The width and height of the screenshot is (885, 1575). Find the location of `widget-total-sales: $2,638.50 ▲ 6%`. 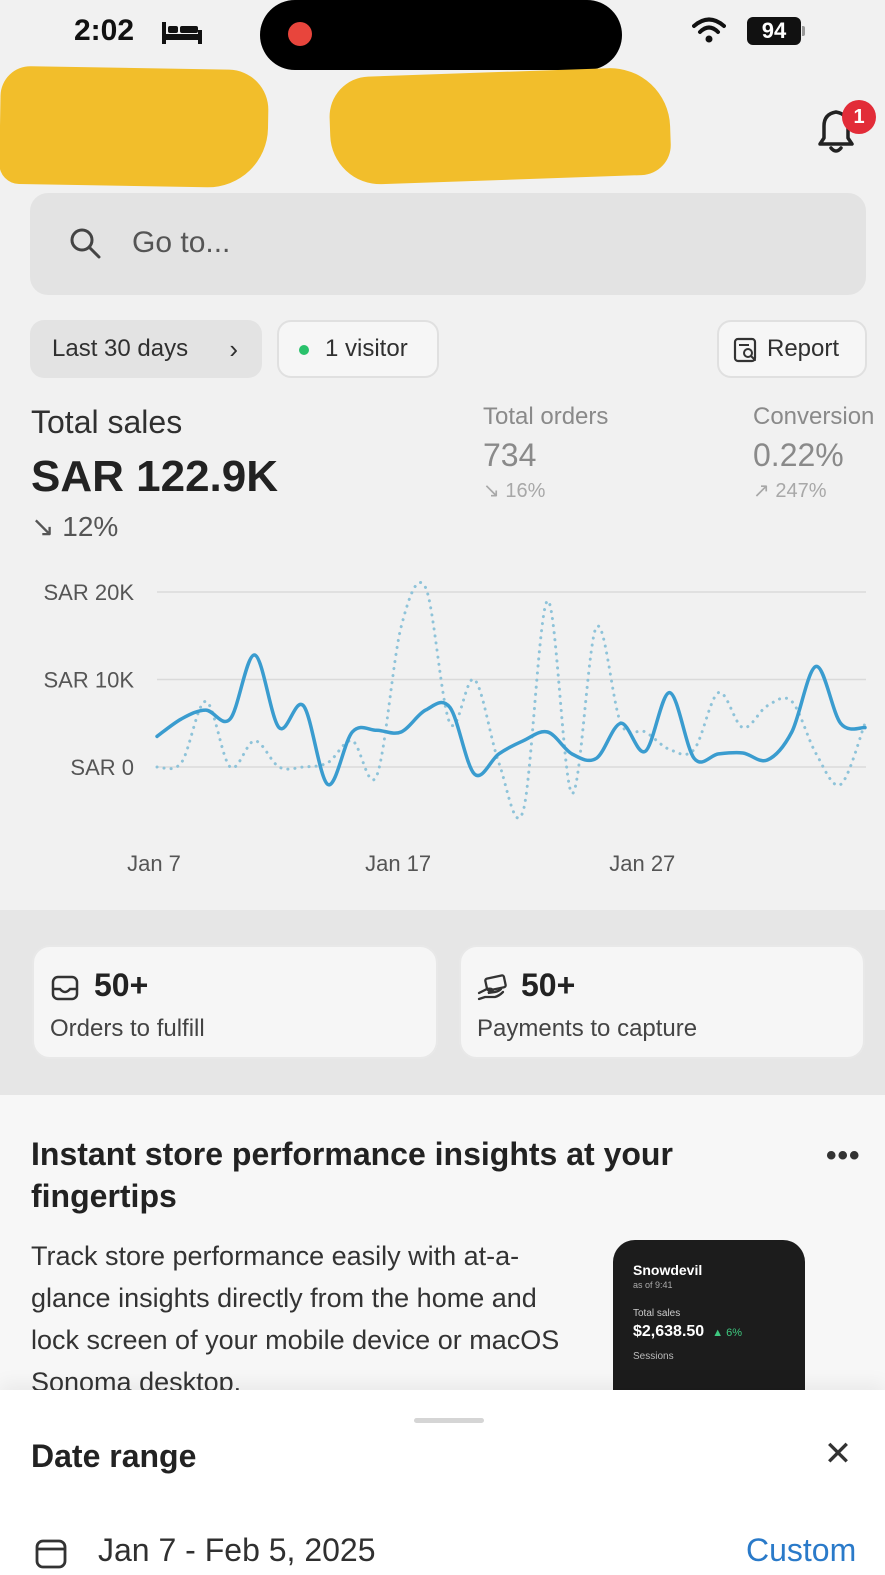

widget-total-sales: $2,638.50 ▲ 6% is located at coordinates (709, 1332).